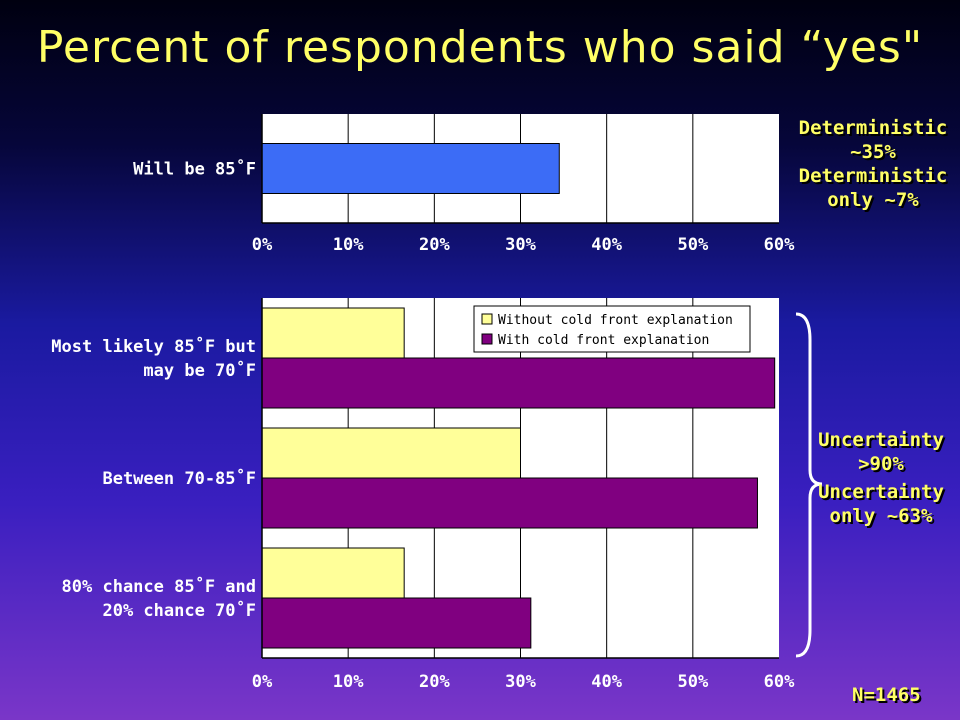  I want to click on category-label: Most likely 85˚F but, so click(153, 346).